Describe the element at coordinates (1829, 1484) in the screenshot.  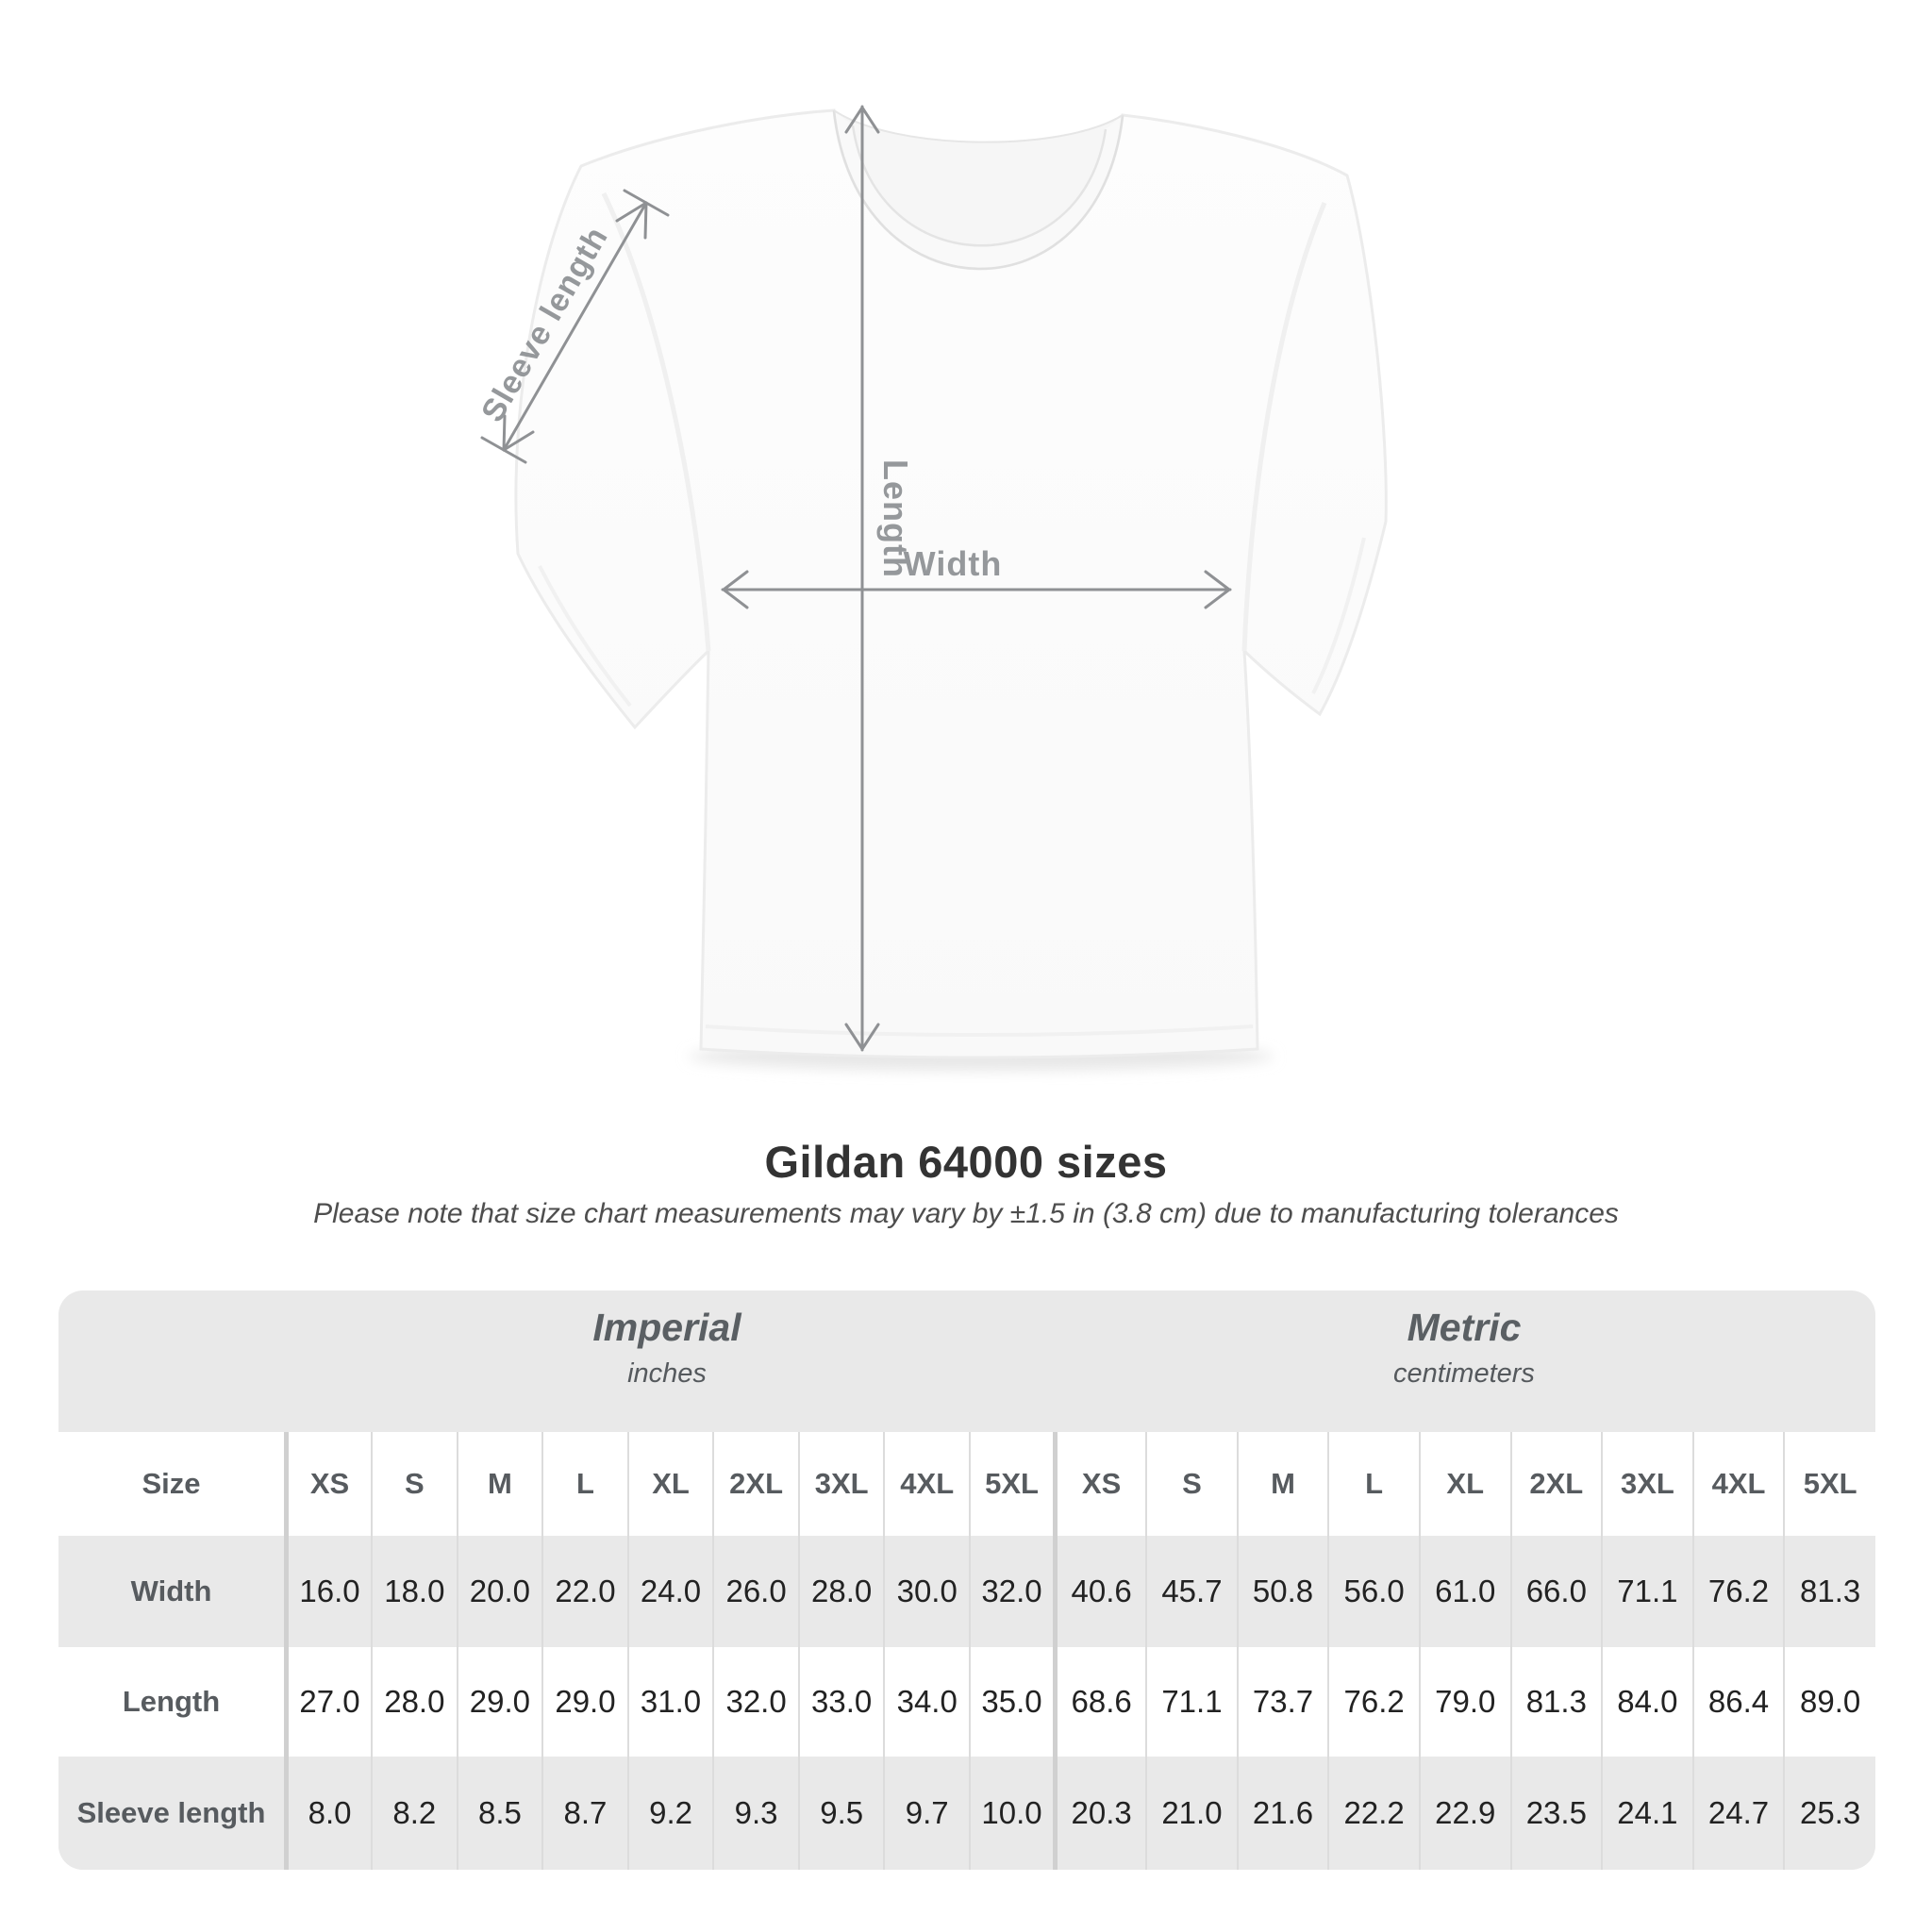
I see `size-col-header-metric-5xl: 5XL` at that location.